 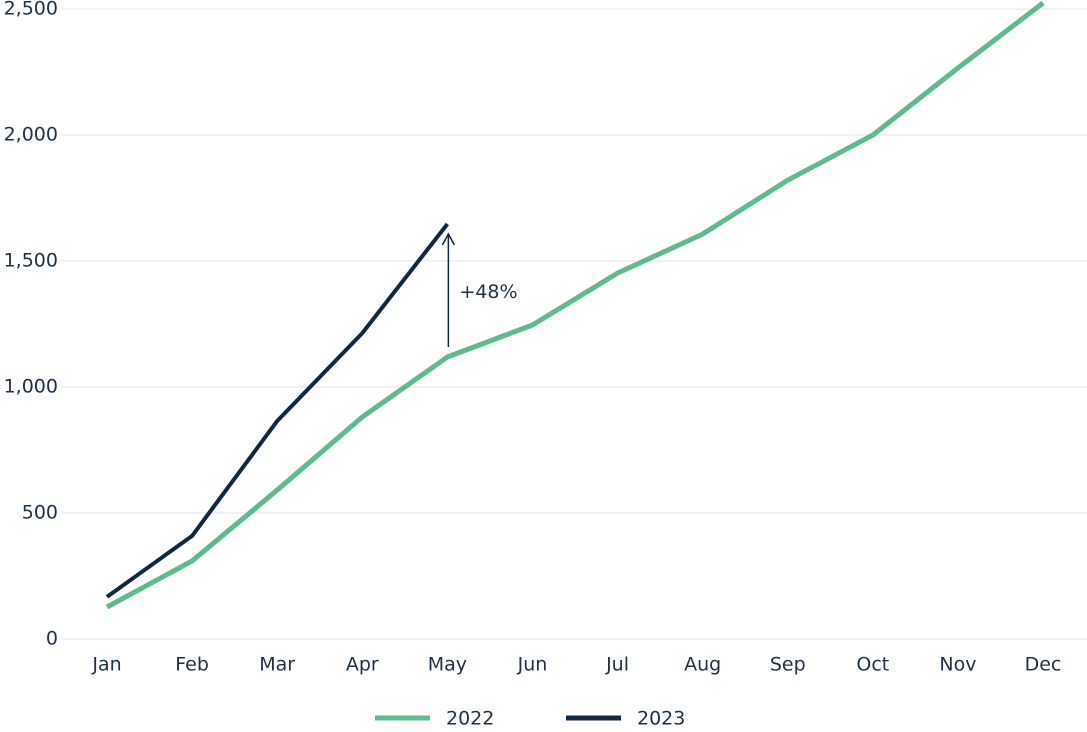 What do you see at coordinates (957, 665) in the screenshot?
I see `x-tick-label: Nov` at bounding box center [957, 665].